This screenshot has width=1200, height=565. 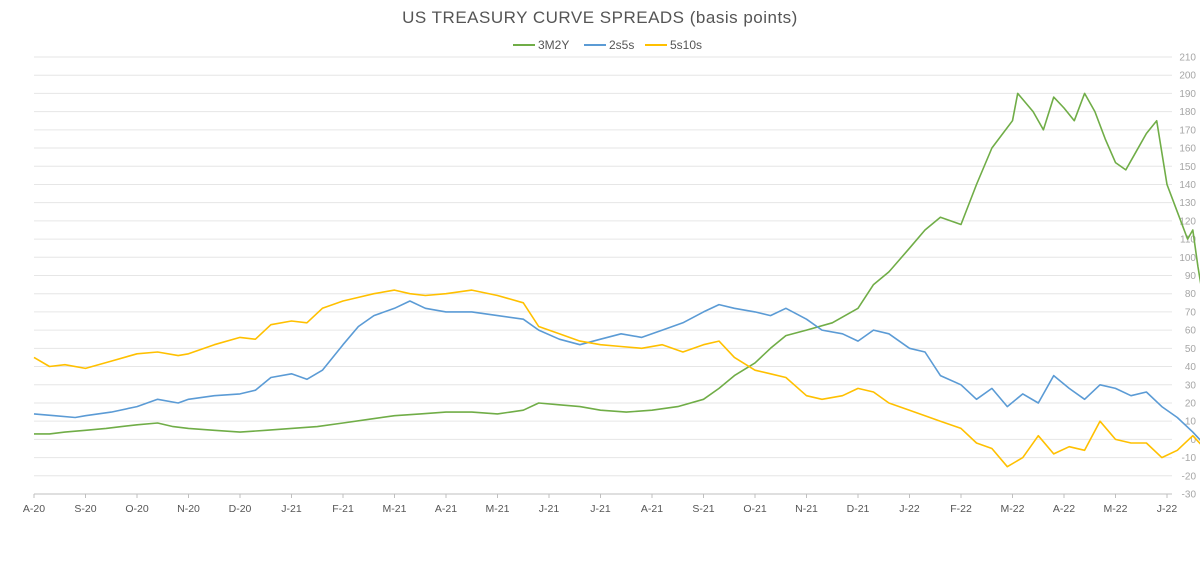 What do you see at coordinates (1191, 331) in the screenshot?
I see `y-tick-label: 60` at bounding box center [1191, 331].